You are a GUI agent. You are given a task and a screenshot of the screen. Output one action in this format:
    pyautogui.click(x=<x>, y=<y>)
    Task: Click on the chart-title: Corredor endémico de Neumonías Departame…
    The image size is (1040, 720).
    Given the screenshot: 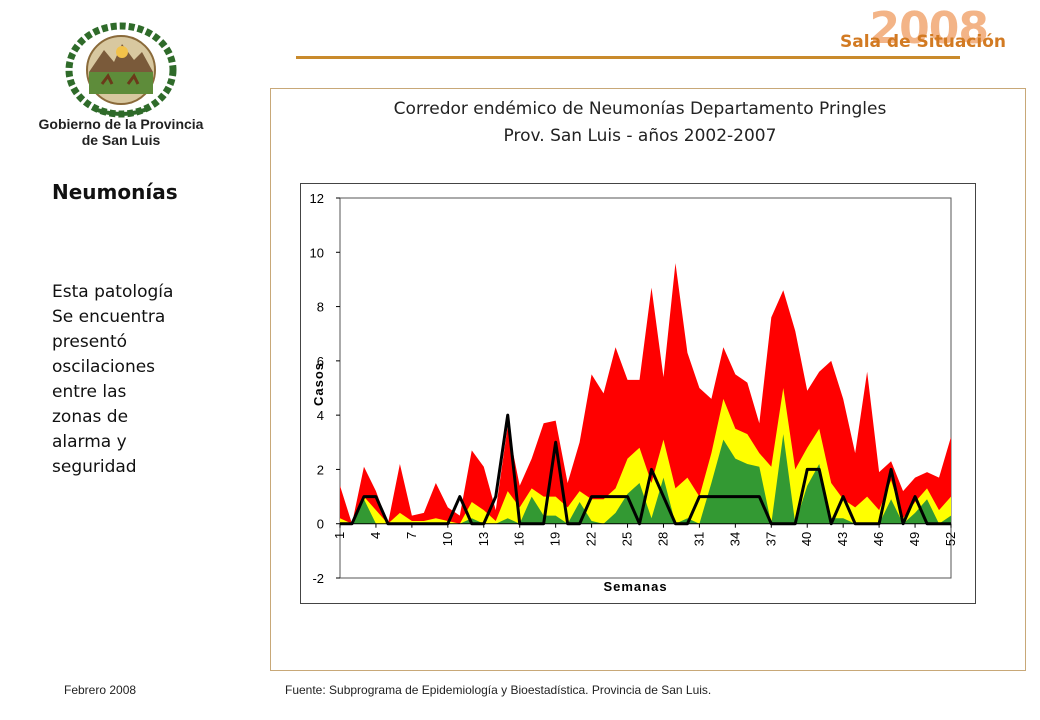 What is the action you would take?
    pyautogui.click(x=640, y=123)
    